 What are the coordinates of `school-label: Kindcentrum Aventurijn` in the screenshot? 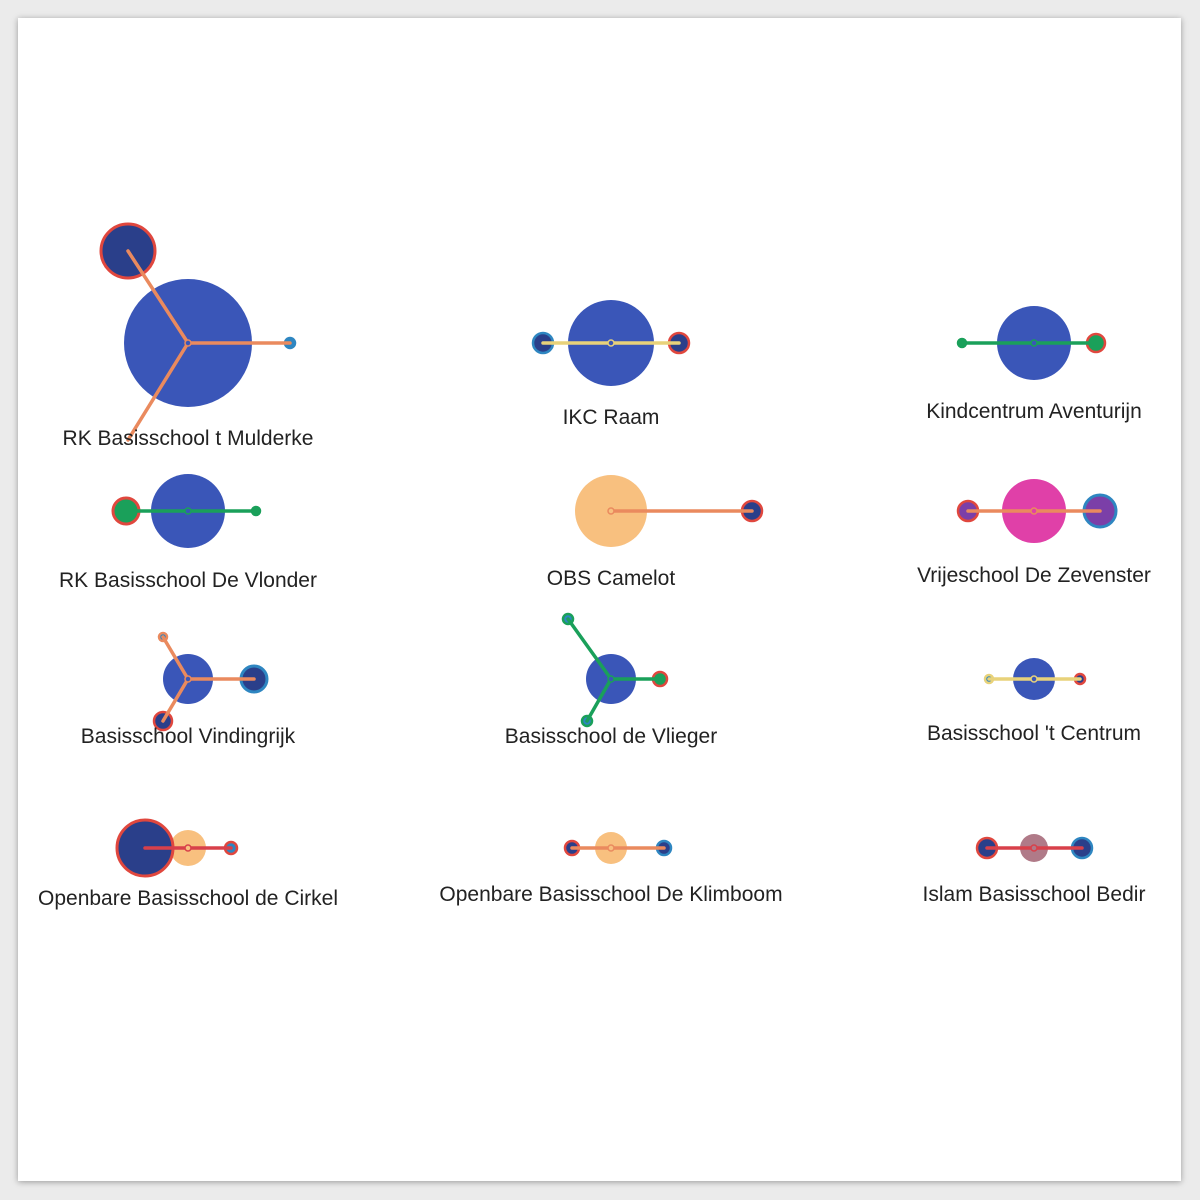 It's located at (1034, 411).